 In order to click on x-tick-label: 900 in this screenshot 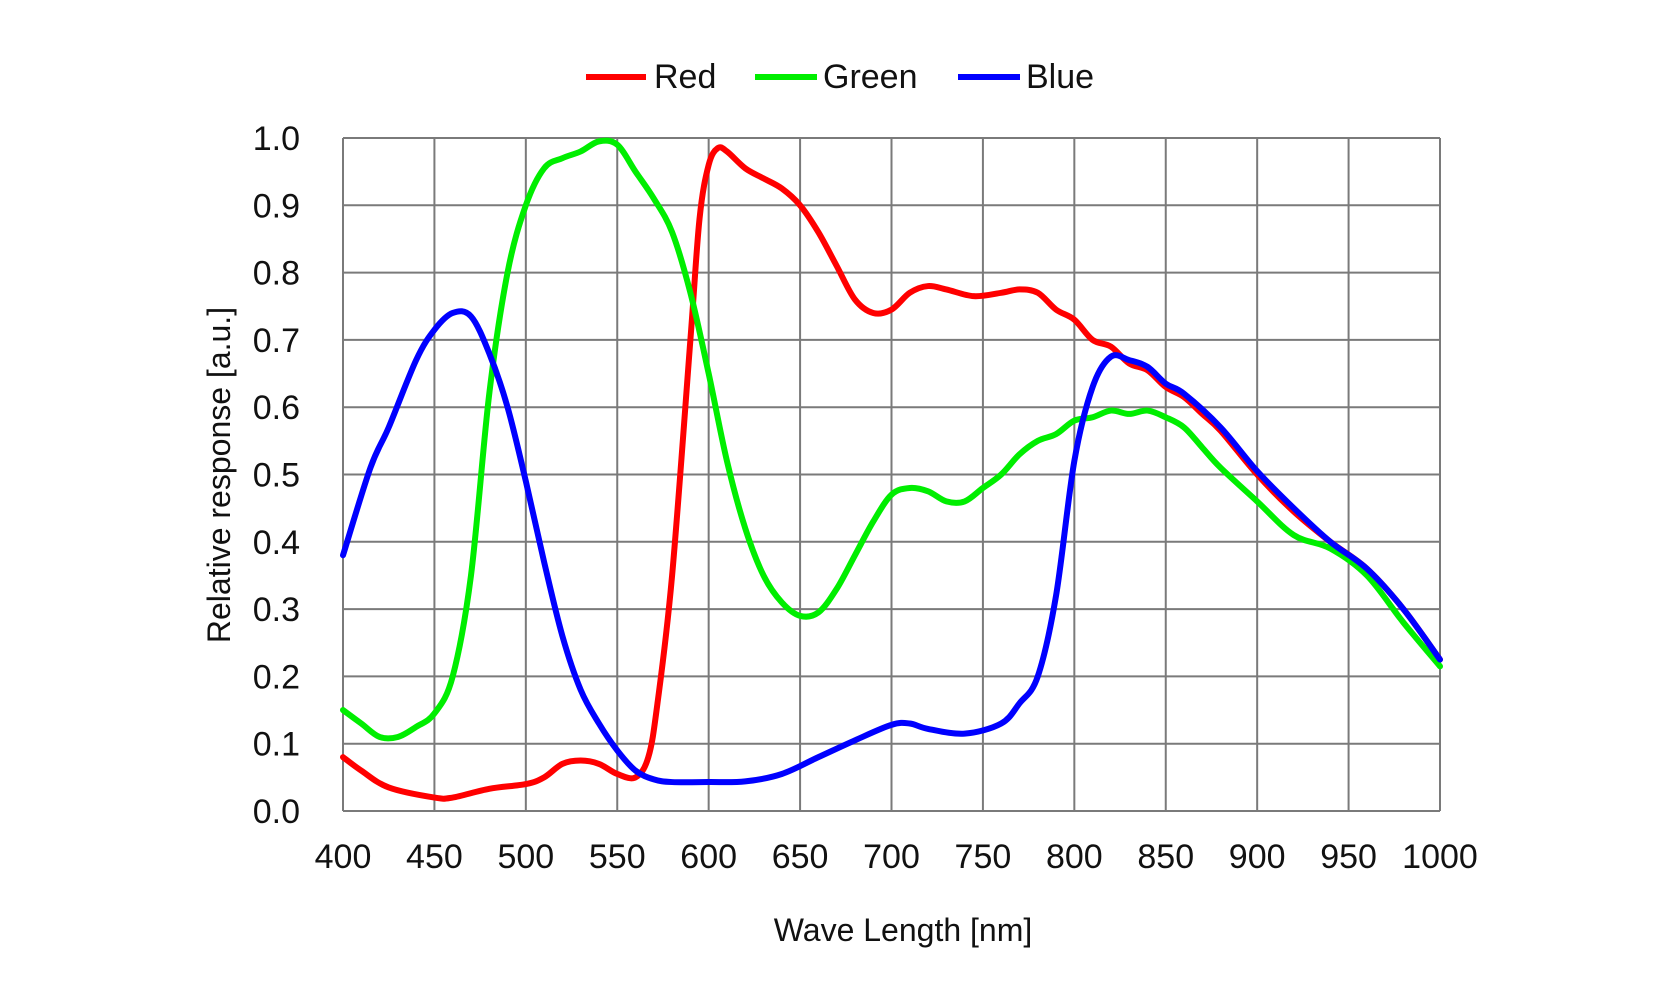, I will do `click(1257, 857)`.